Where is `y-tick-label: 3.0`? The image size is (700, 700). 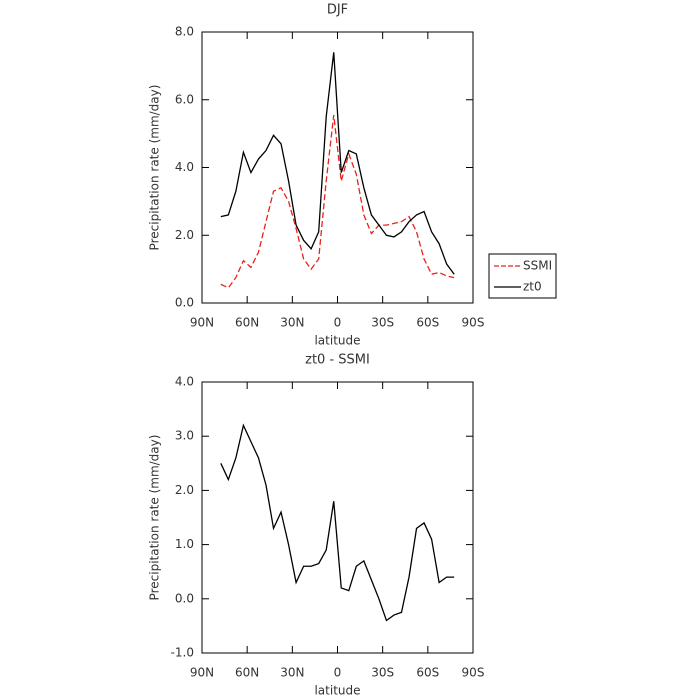
y-tick-label: 3.0 is located at coordinates (184, 436).